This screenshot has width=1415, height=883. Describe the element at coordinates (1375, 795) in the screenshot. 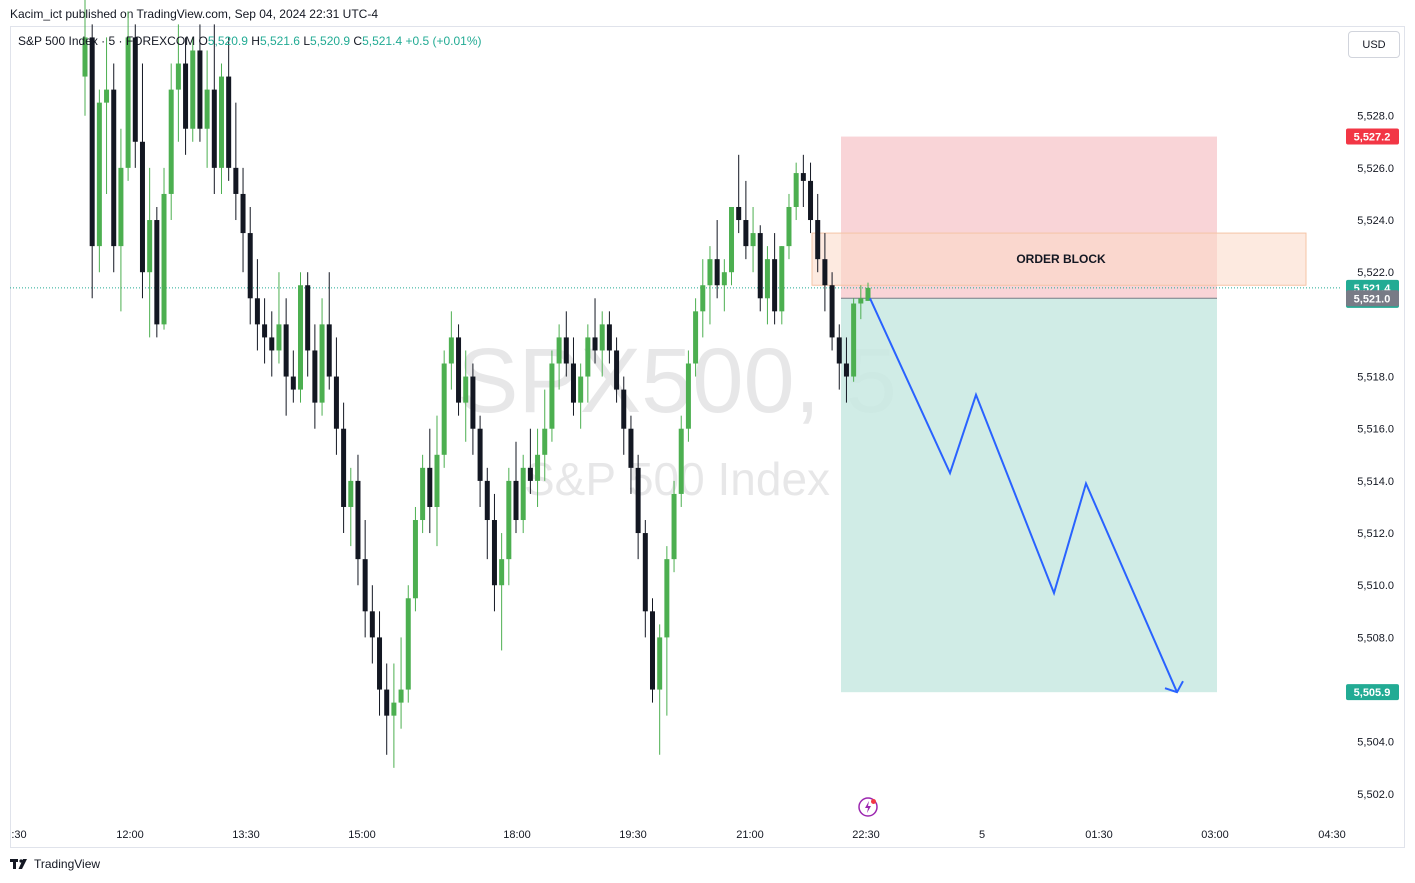

I see `y-tick-label: 5,502.0` at that location.